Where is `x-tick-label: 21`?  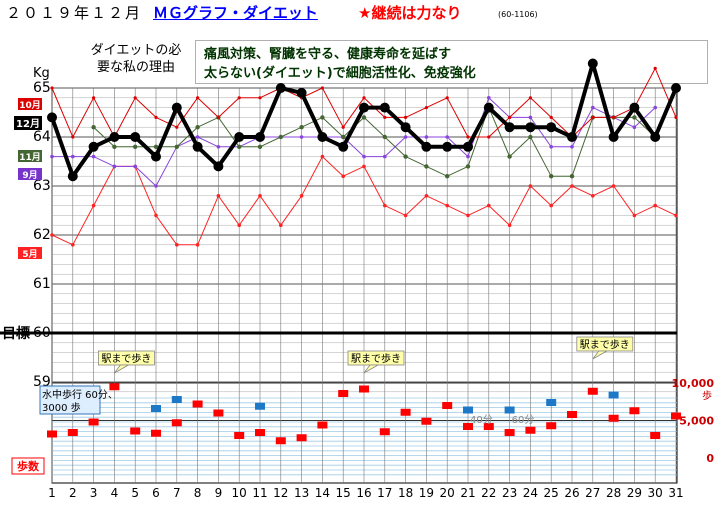
x-tick-label: 21 is located at coordinates (467, 493).